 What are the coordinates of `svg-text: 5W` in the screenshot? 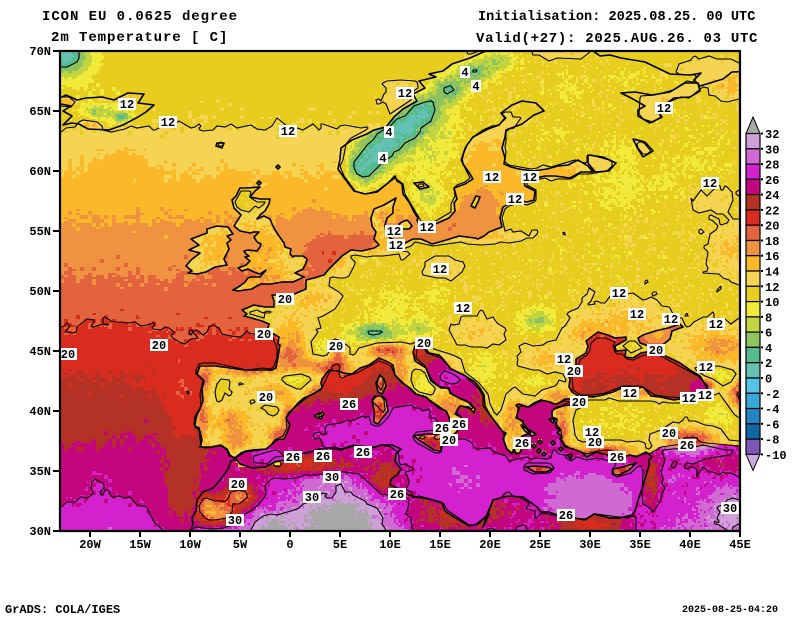 It's located at (240, 545).